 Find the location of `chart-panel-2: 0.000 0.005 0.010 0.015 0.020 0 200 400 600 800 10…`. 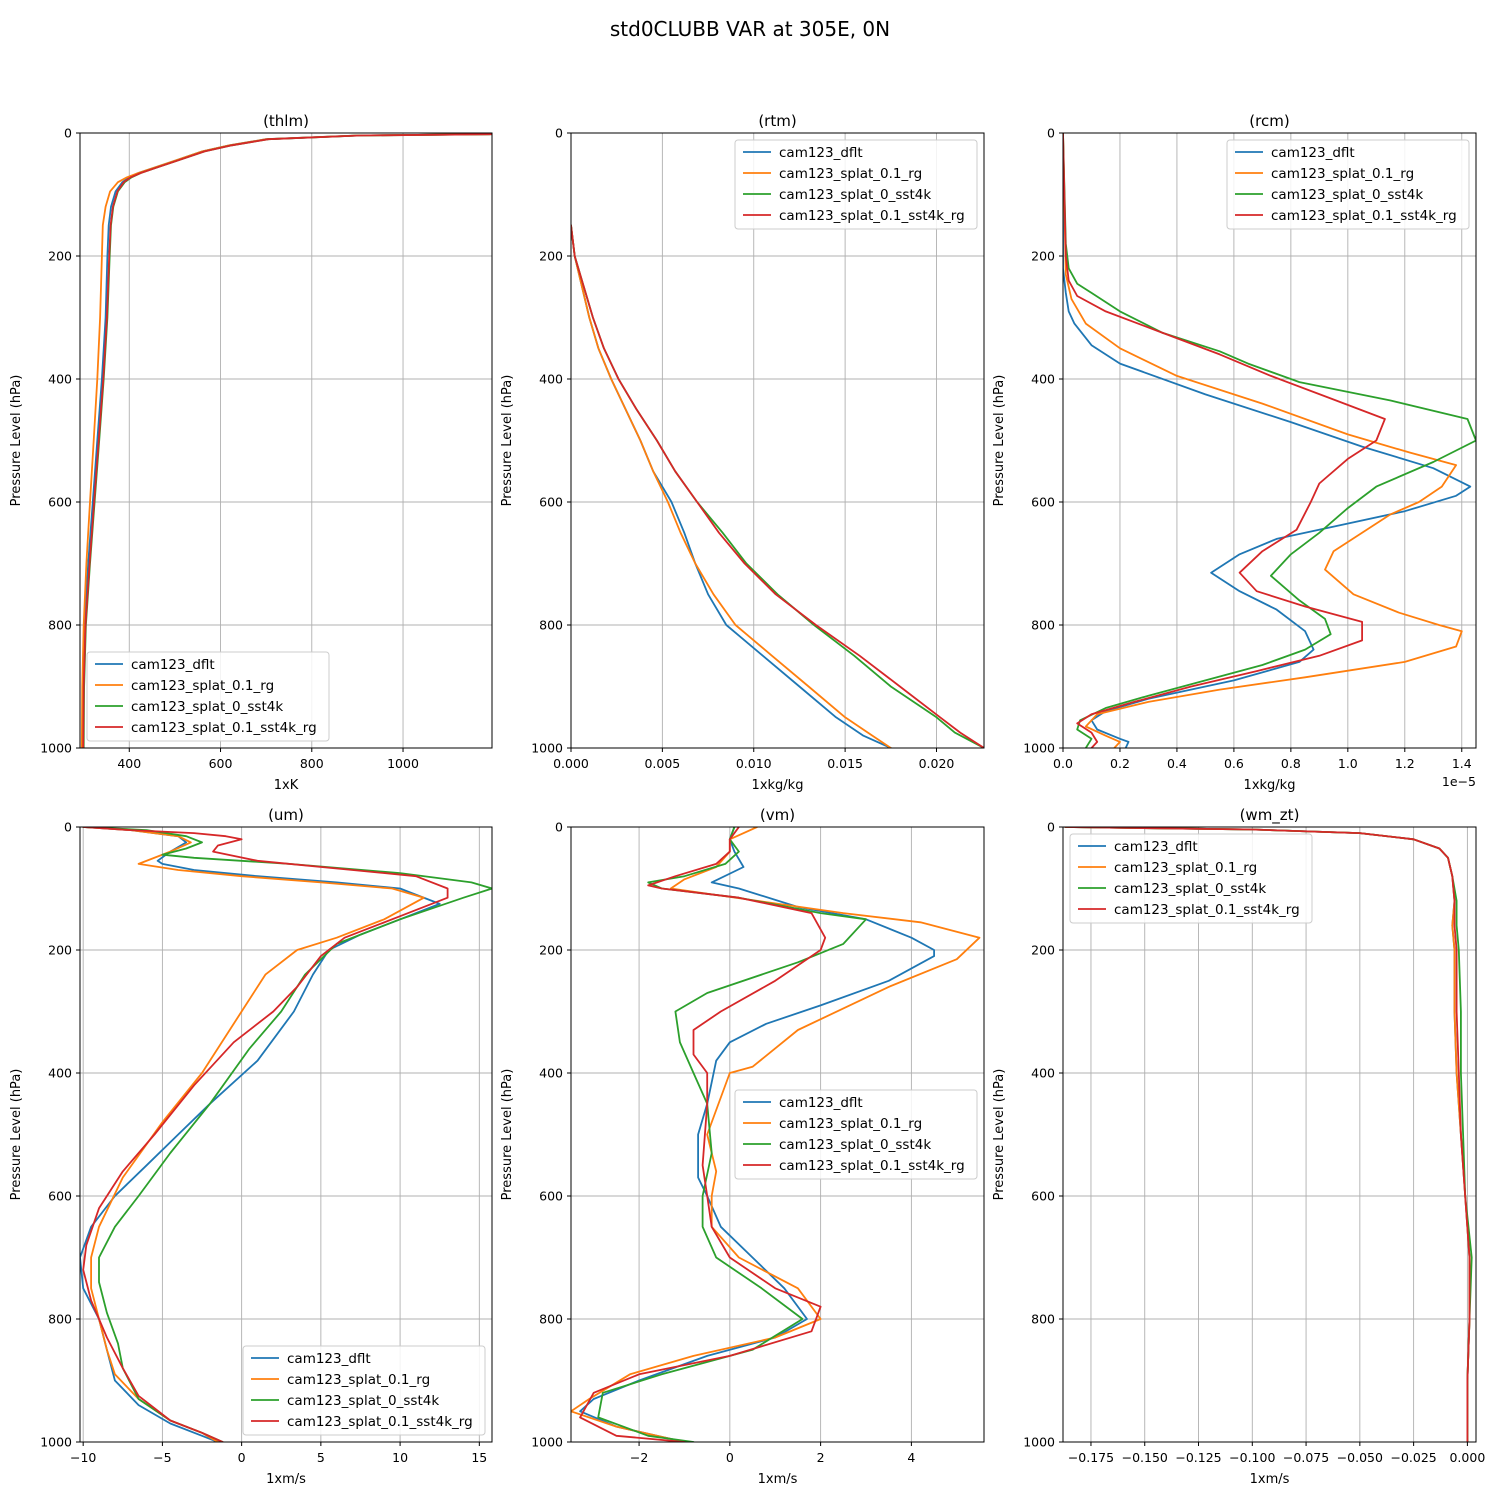

chart-panel-2: 0.000 0.005 0.010 0.015 0.020 0 200 400 600 800 10… is located at coordinates (742, 452).